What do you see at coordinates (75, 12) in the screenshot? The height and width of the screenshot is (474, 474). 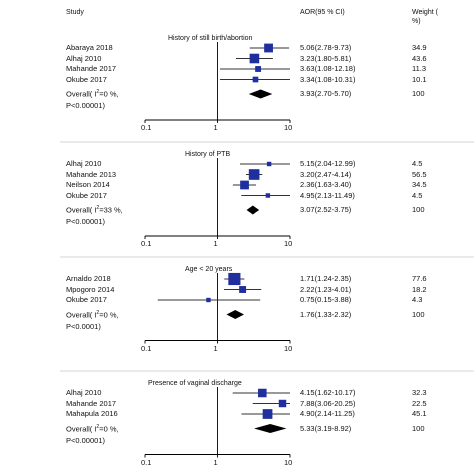 I see `header-study: Study` at bounding box center [75, 12].